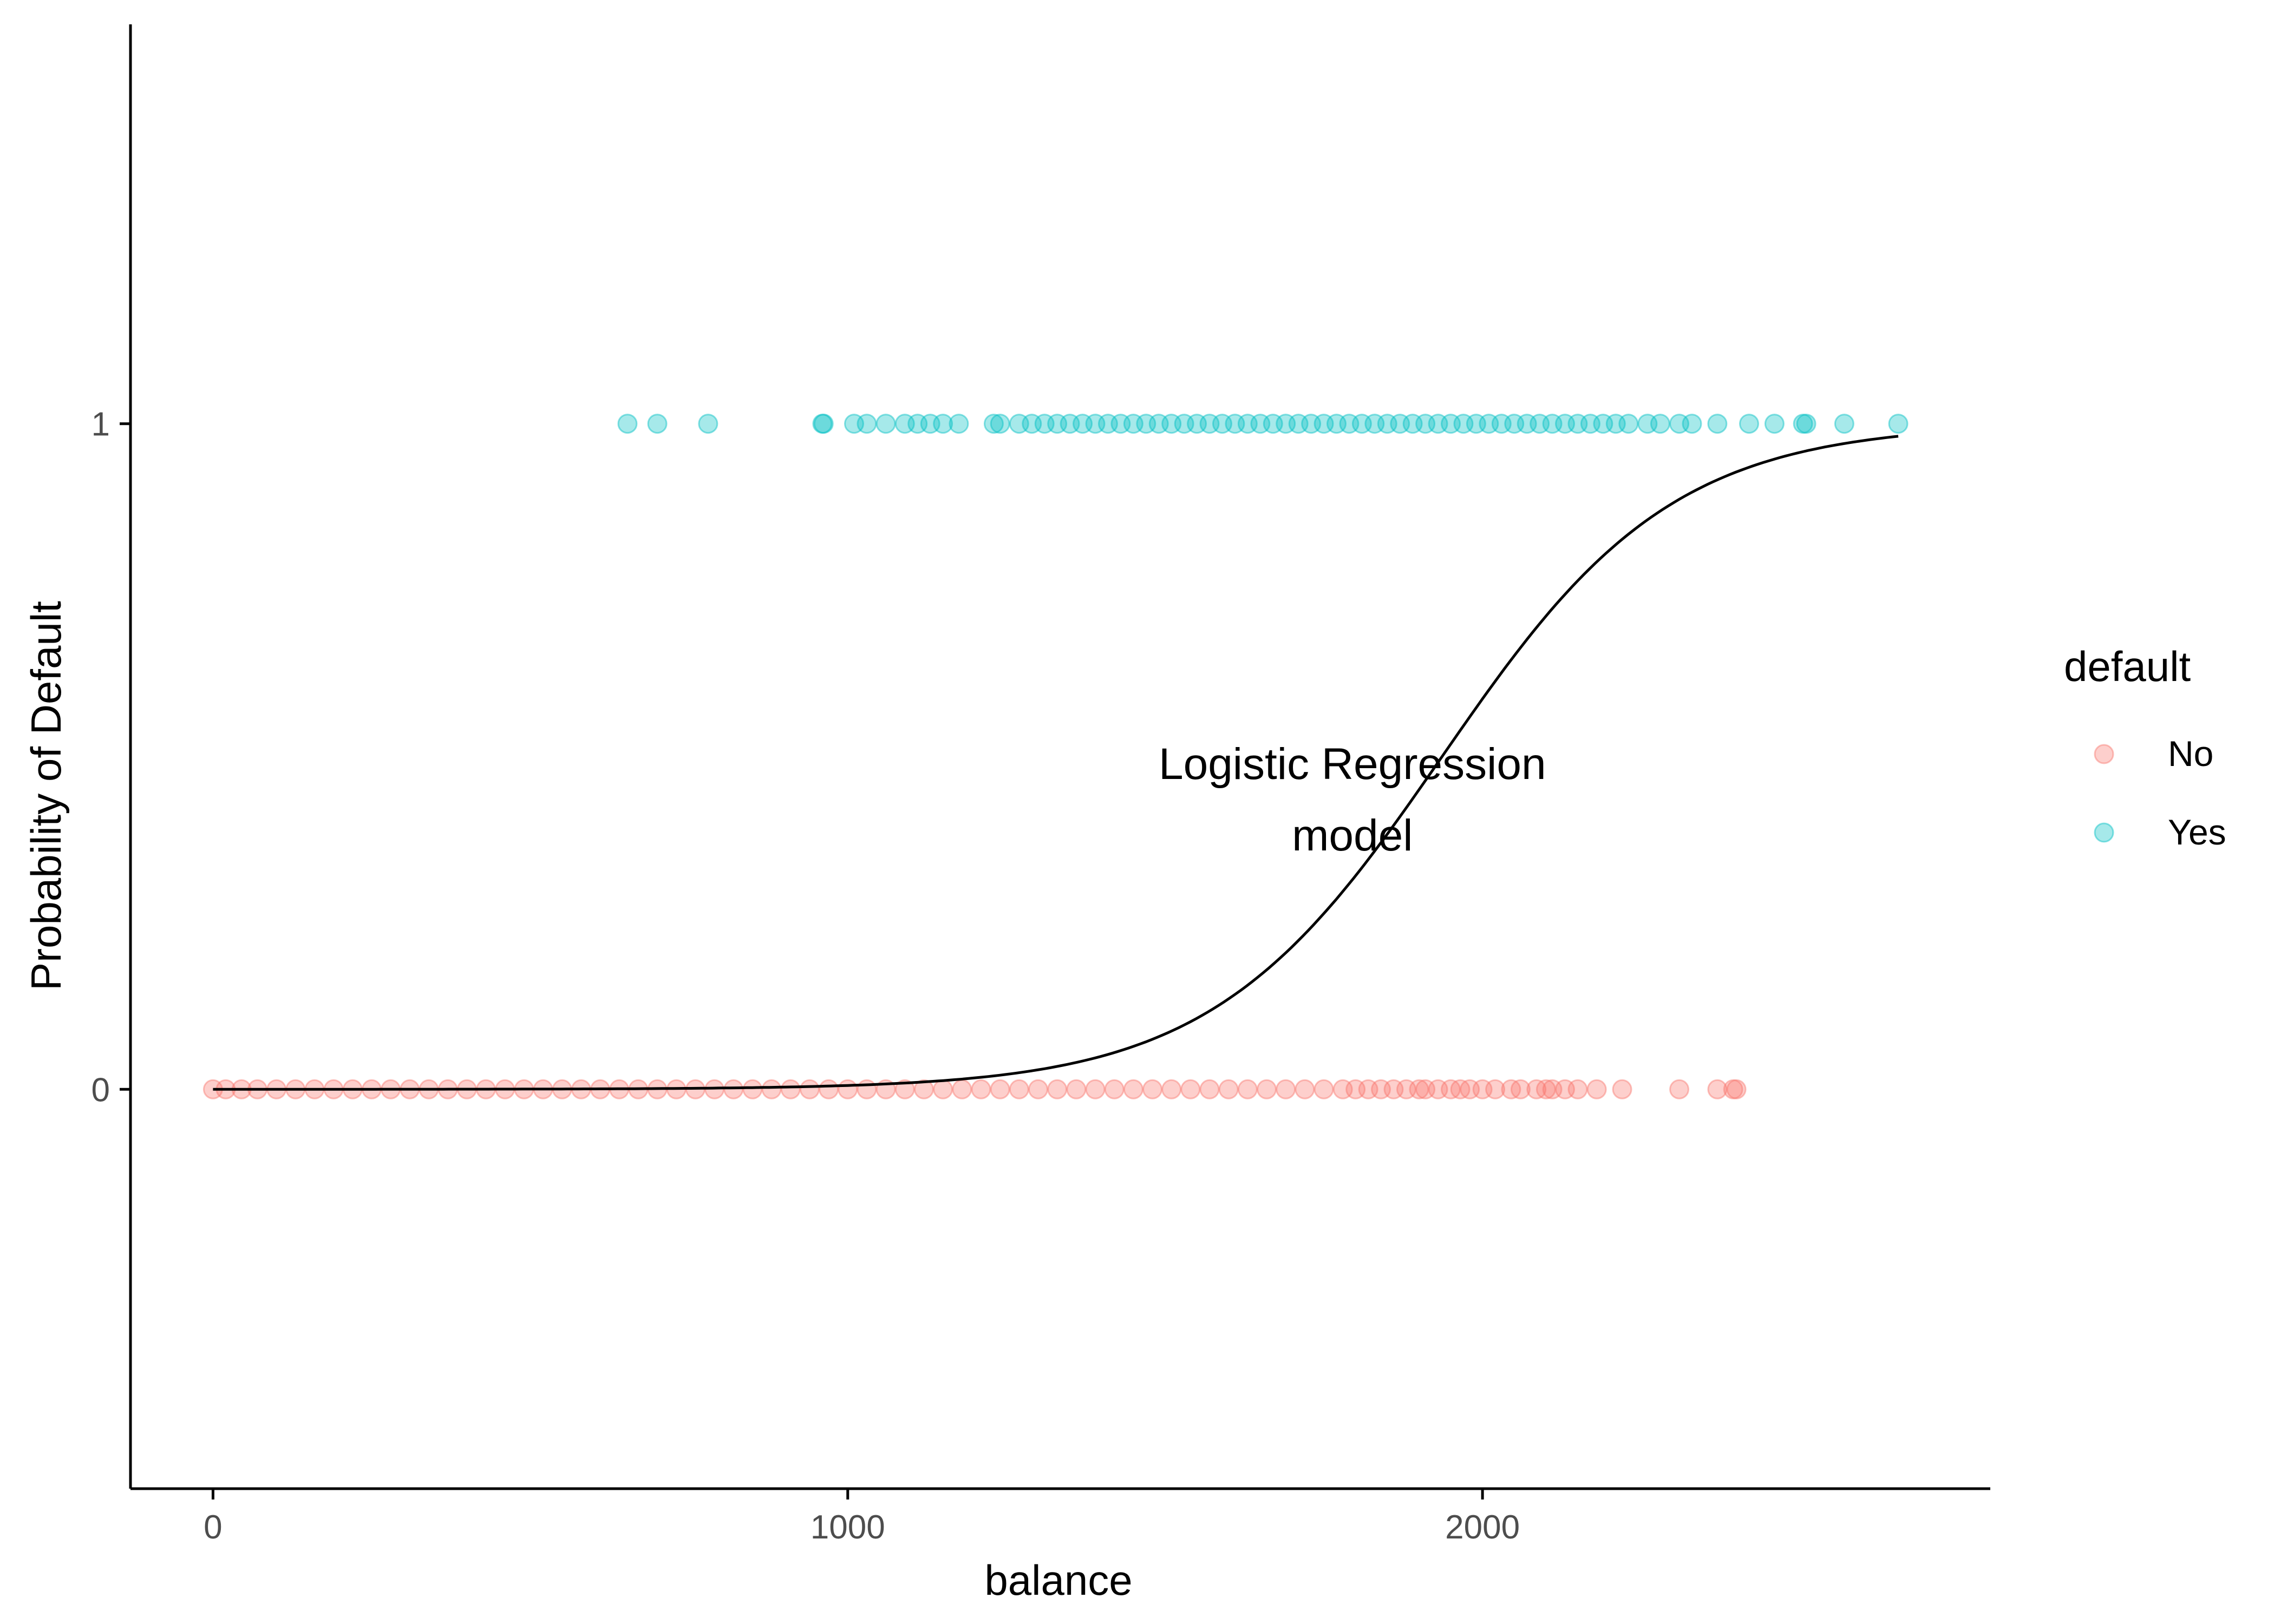 This screenshot has width=2274, height=1624. I want to click on x-tick-label: 0, so click(213, 1527).